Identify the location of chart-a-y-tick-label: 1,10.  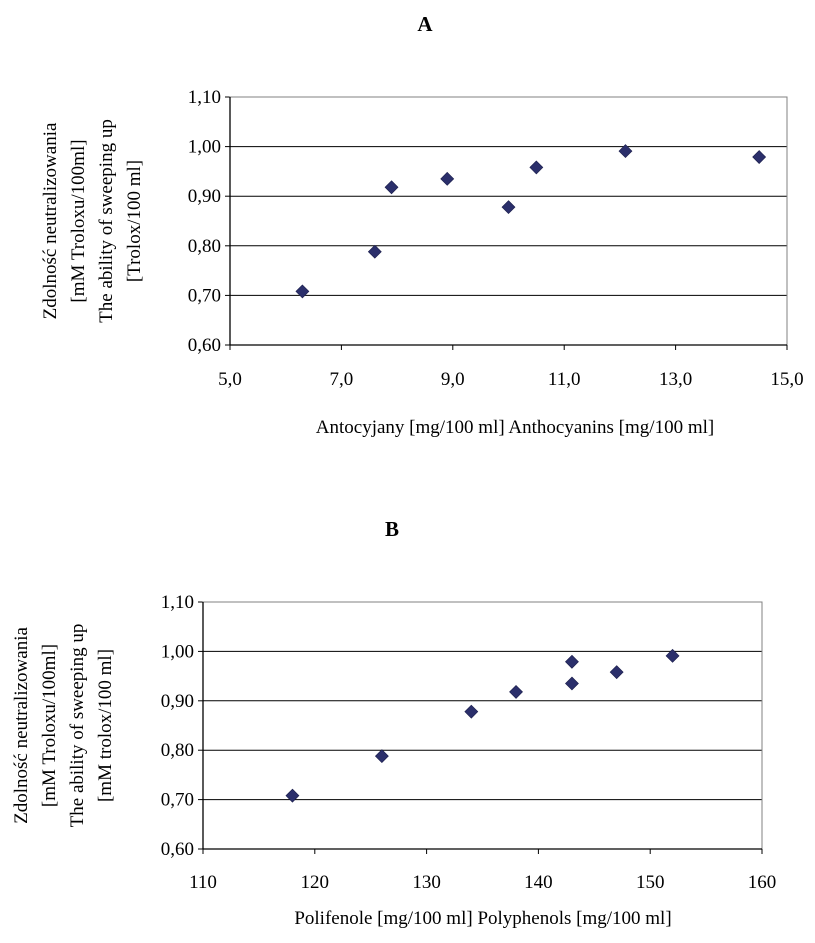
(204, 97).